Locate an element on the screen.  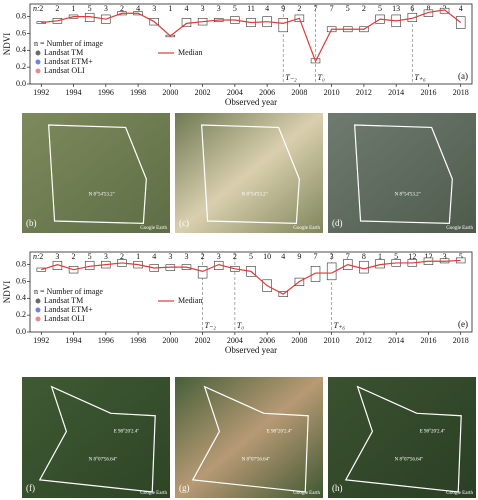
x-axis-title: Observed year is located at coordinates (251, 102).